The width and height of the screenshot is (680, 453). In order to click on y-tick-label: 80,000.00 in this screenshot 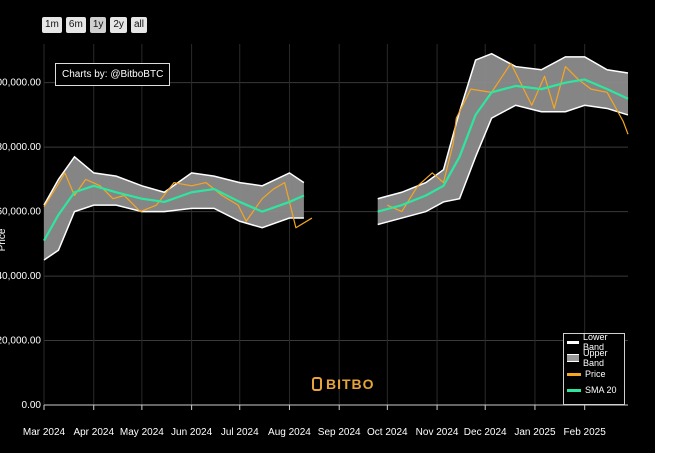, I will do `click(20, 147)`.